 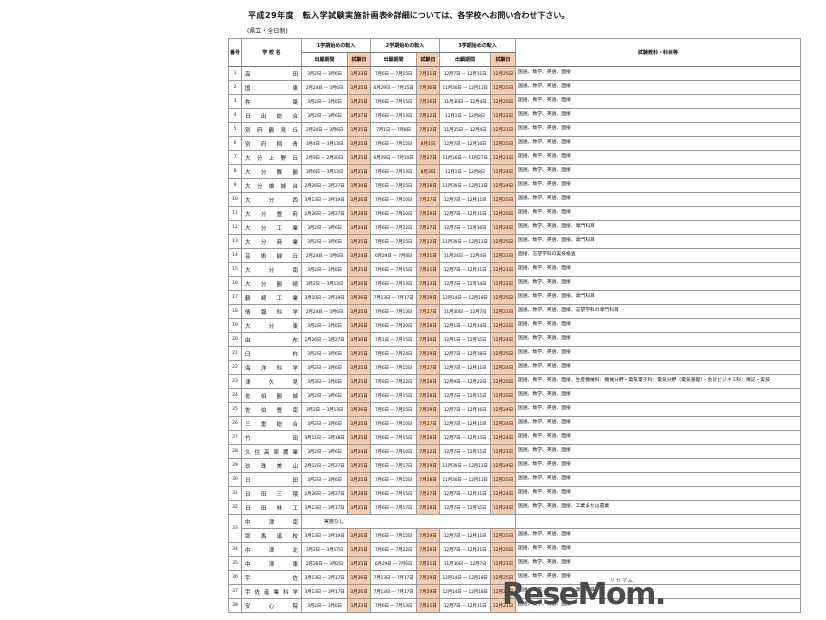 What do you see at coordinates (235, 255) in the screenshot?
I see `row-number: 14` at bounding box center [235, 255].